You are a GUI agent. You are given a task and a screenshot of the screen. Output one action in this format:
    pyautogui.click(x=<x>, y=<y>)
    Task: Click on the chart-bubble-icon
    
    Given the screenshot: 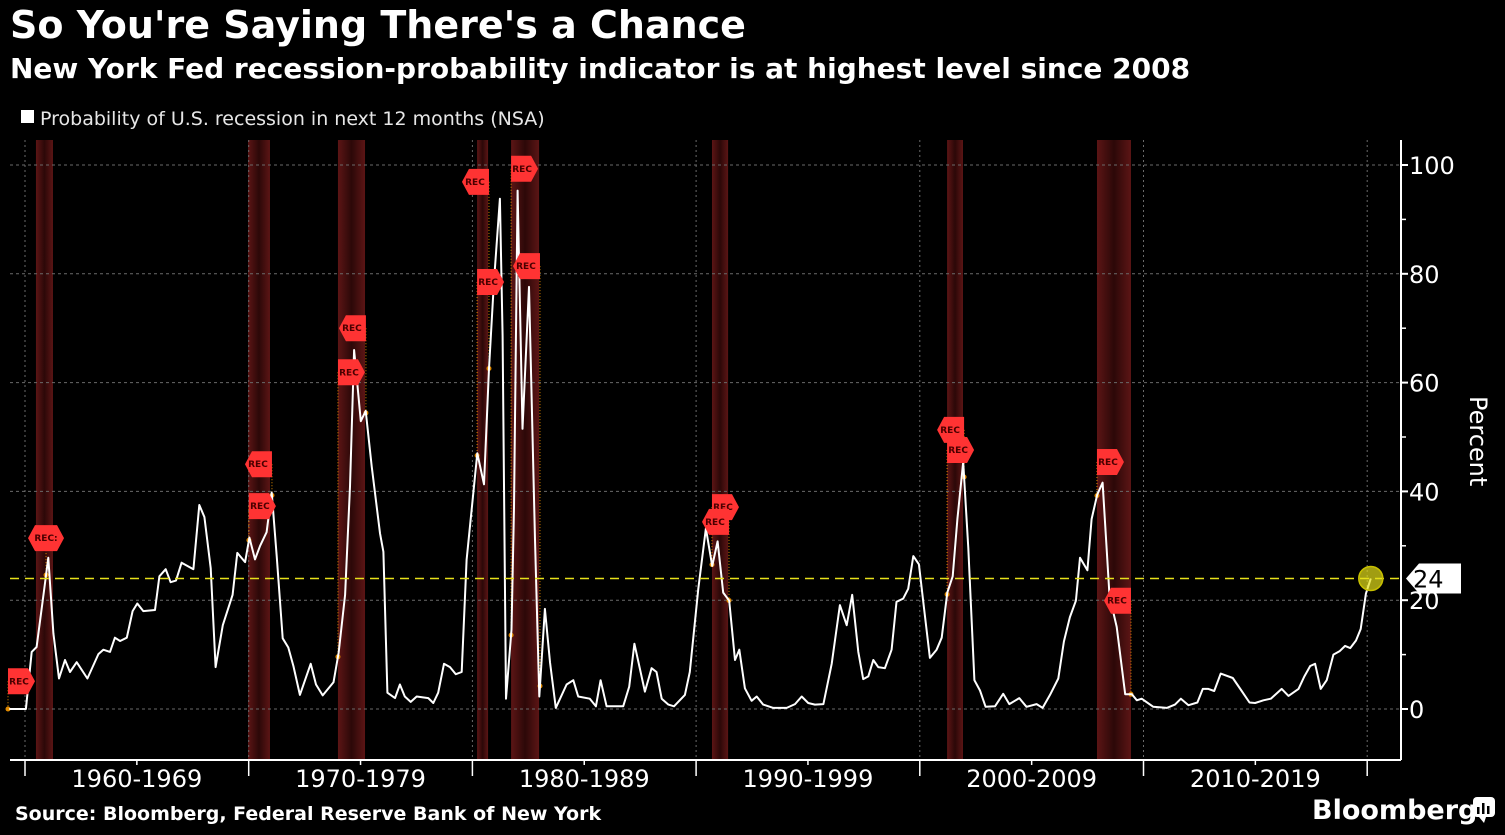 What is the action you would take?
    pyautogui.click(x=1484, y=810)
    